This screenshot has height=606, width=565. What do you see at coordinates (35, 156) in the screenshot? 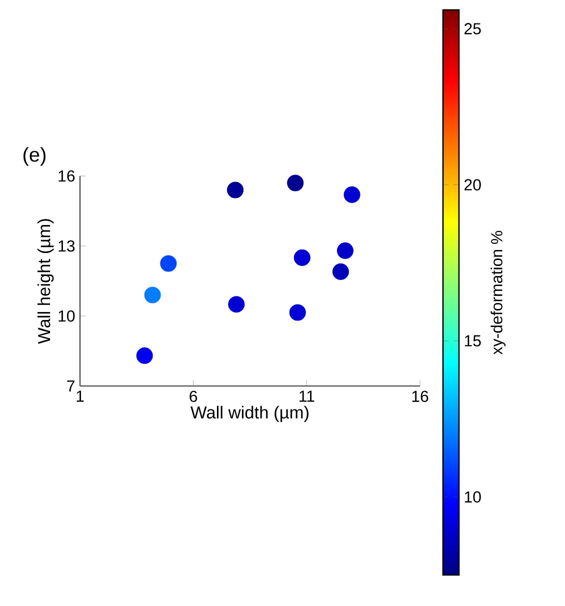
I see `chart-title: (e)` at bounding box center [35, 156].